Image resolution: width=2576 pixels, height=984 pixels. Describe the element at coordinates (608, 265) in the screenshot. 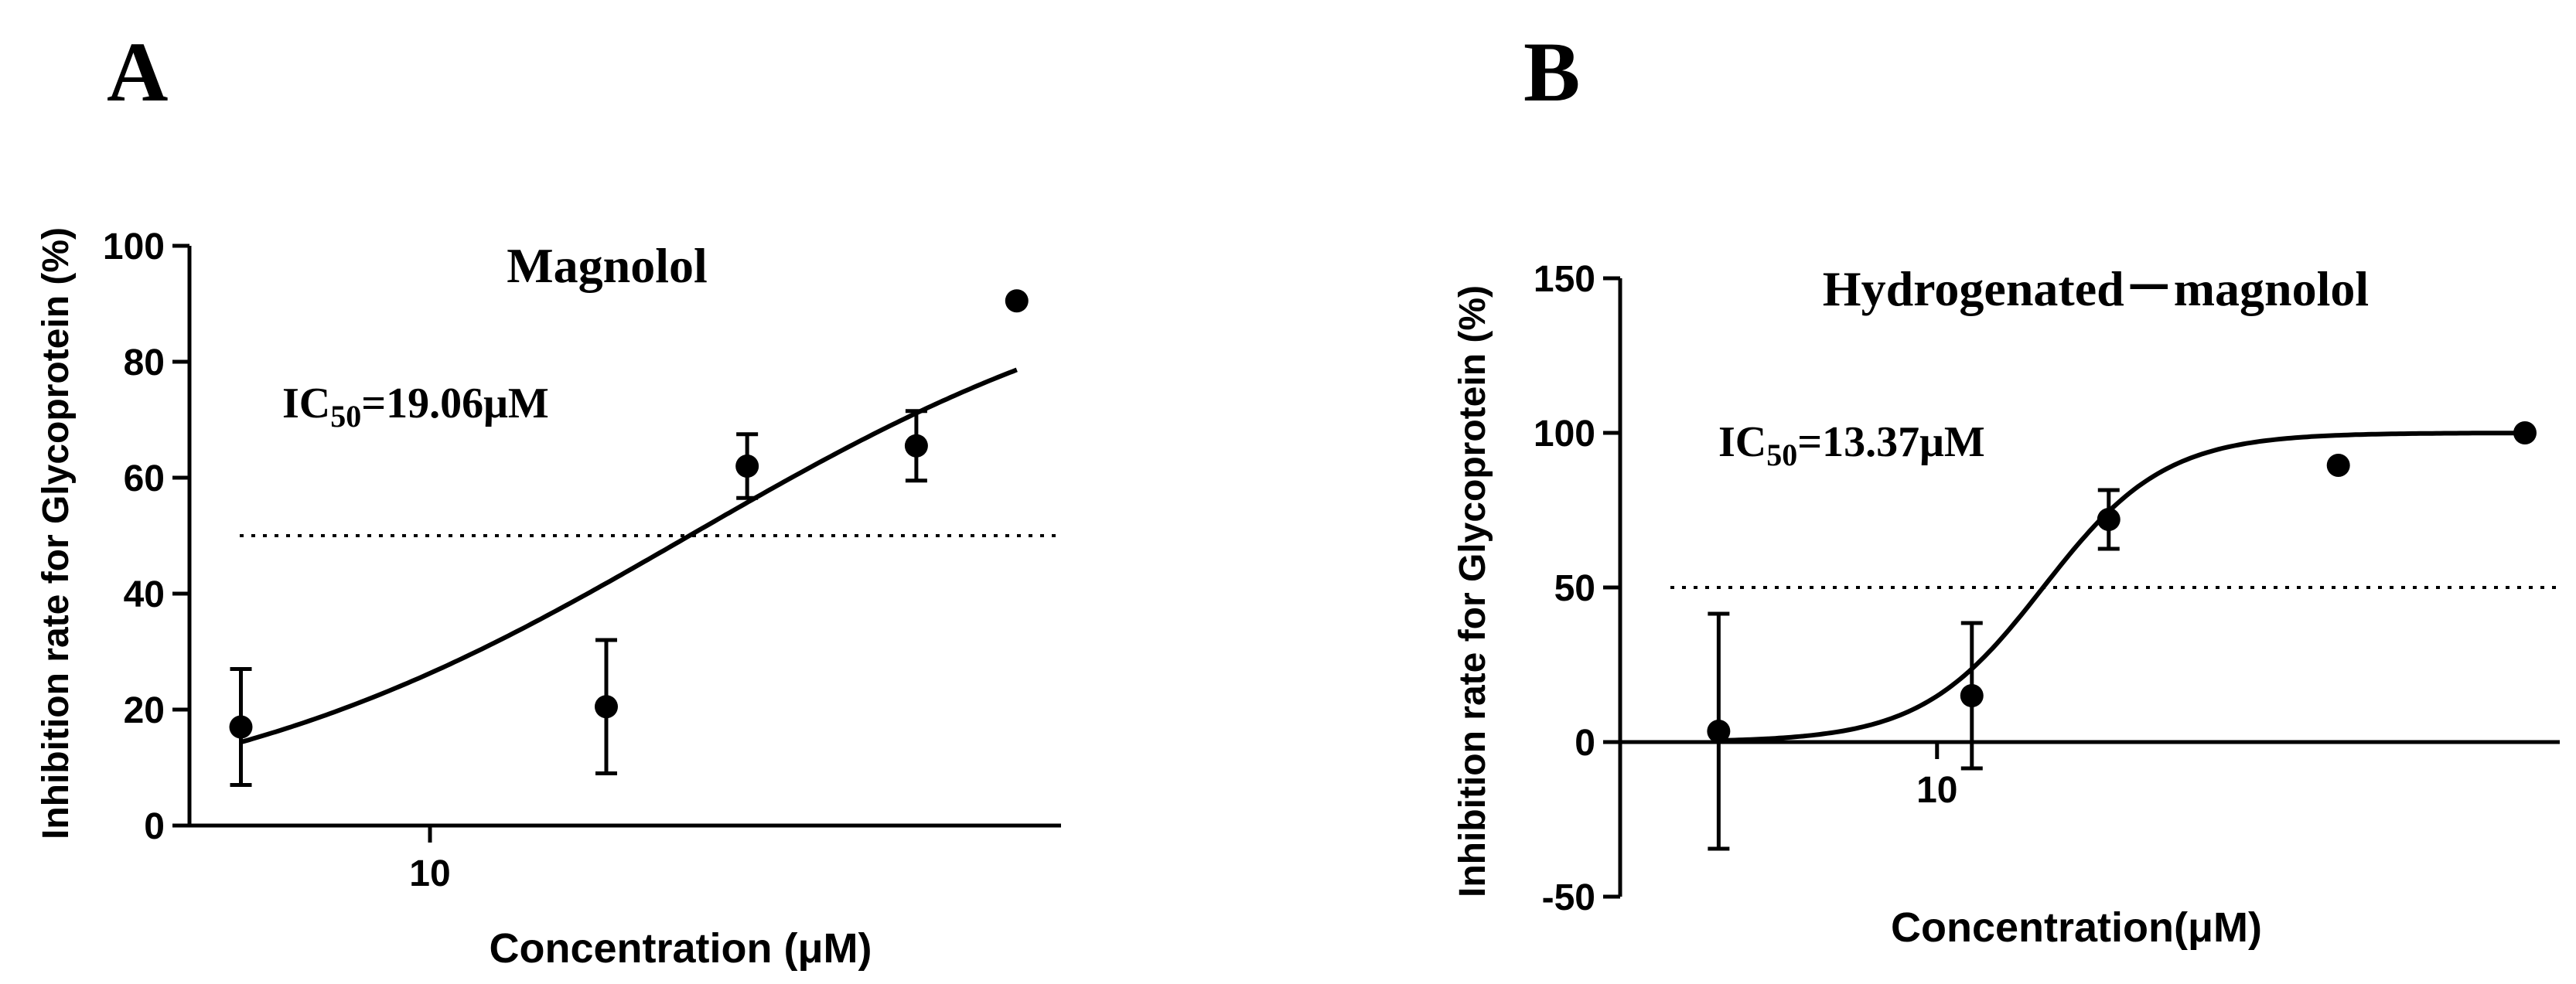

I see `chart-title-a: Magnolol` at that location.